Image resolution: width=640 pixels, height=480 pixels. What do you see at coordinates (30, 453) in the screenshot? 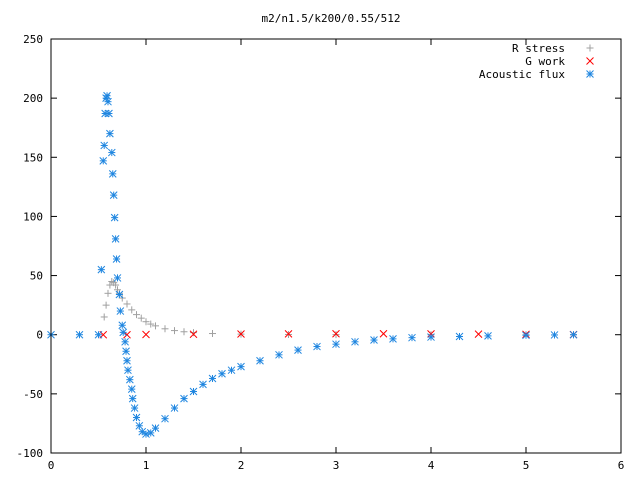
I see `y-tick-label-0: -100` at bounding box center [30, 453].